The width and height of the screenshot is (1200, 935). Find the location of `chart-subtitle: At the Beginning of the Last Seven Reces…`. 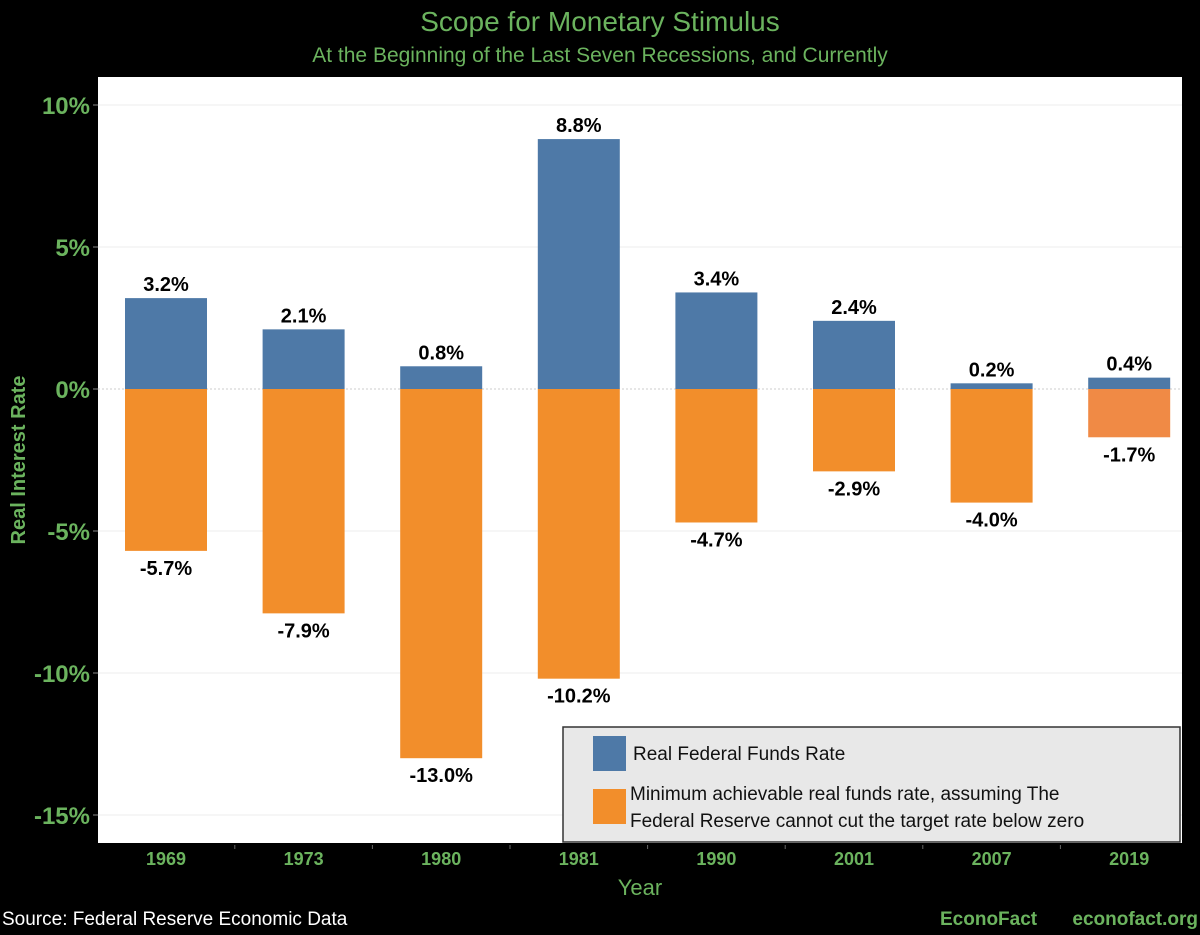

chart-subtitle: At the Beginning of the Last Seven Reces… is located at coordinates (600, 55).